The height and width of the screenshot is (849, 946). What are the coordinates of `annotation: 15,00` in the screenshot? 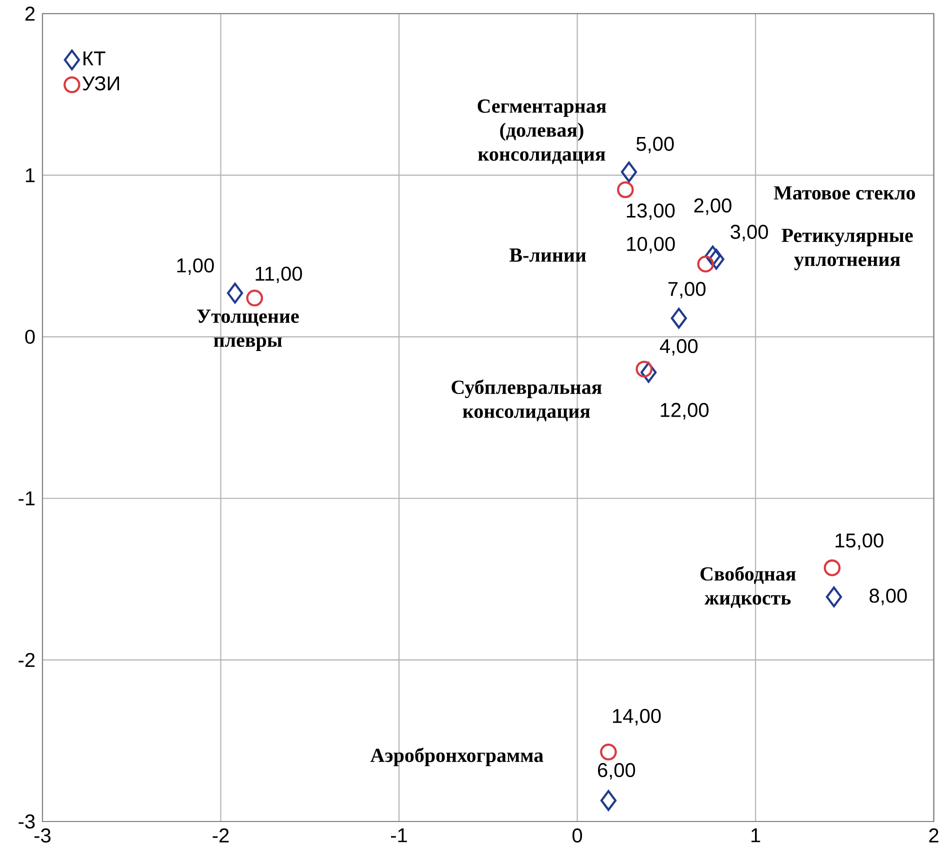 It's located at (860, 541).